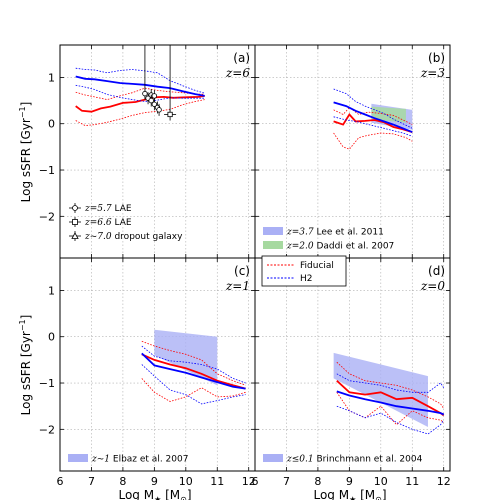 The image size is (500, 500). What do you see at coordinates (139, 460) in the screenshot?
I see `legend-entry-text: z~1 Elbaz et al. 2007` at bounding box center [139, 460].